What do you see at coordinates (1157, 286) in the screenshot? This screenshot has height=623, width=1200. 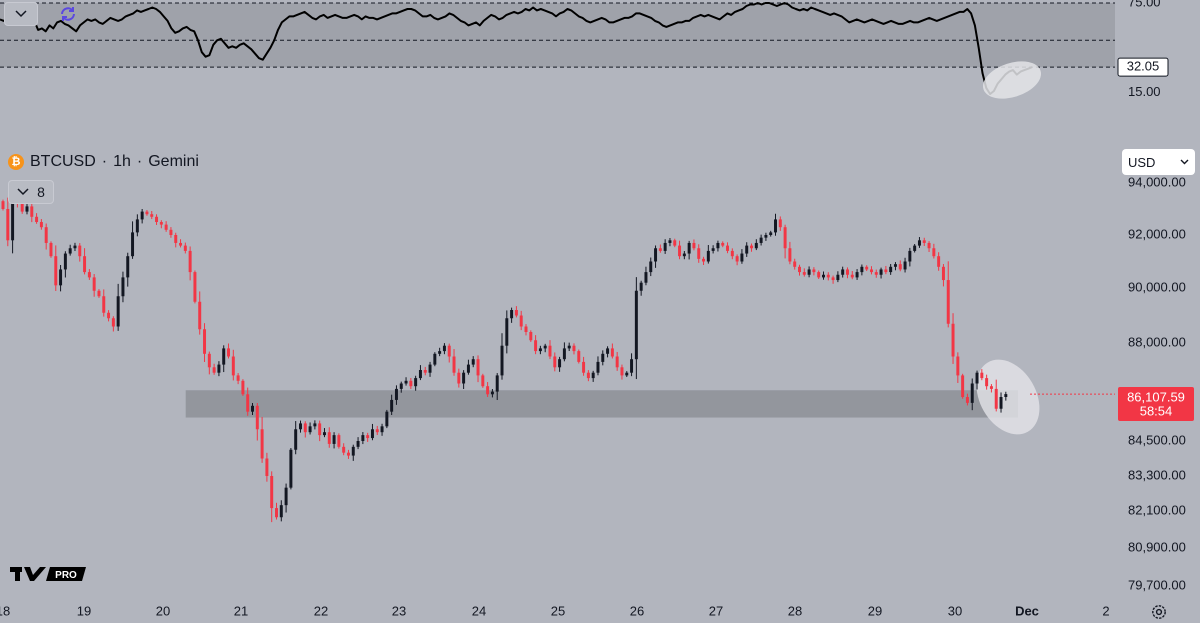 I see `y-tick-label: 90,000.00` at bounding box center [1157, 286].